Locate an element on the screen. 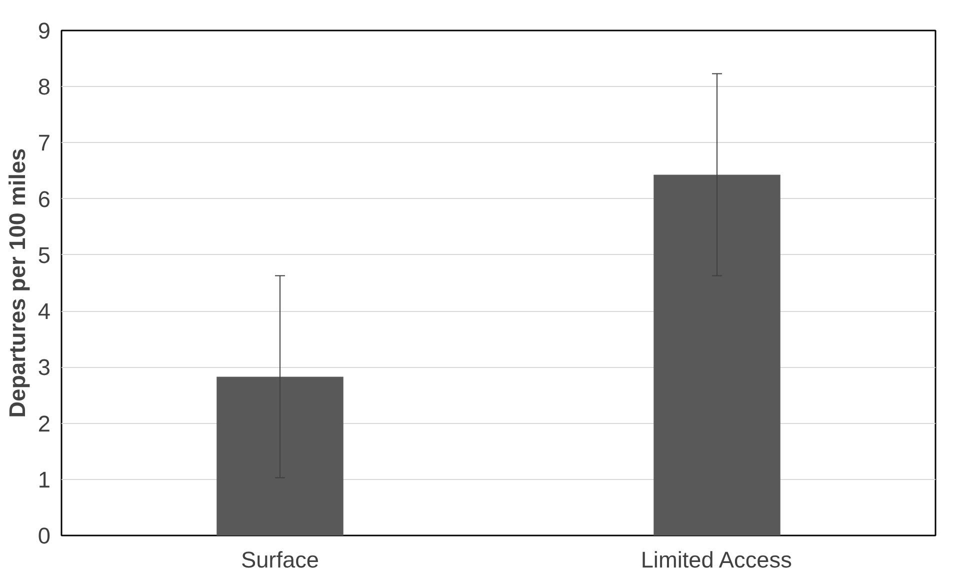 The image size is (959, 579). y-tick-label: 7 is located at coordinates (44, 143).